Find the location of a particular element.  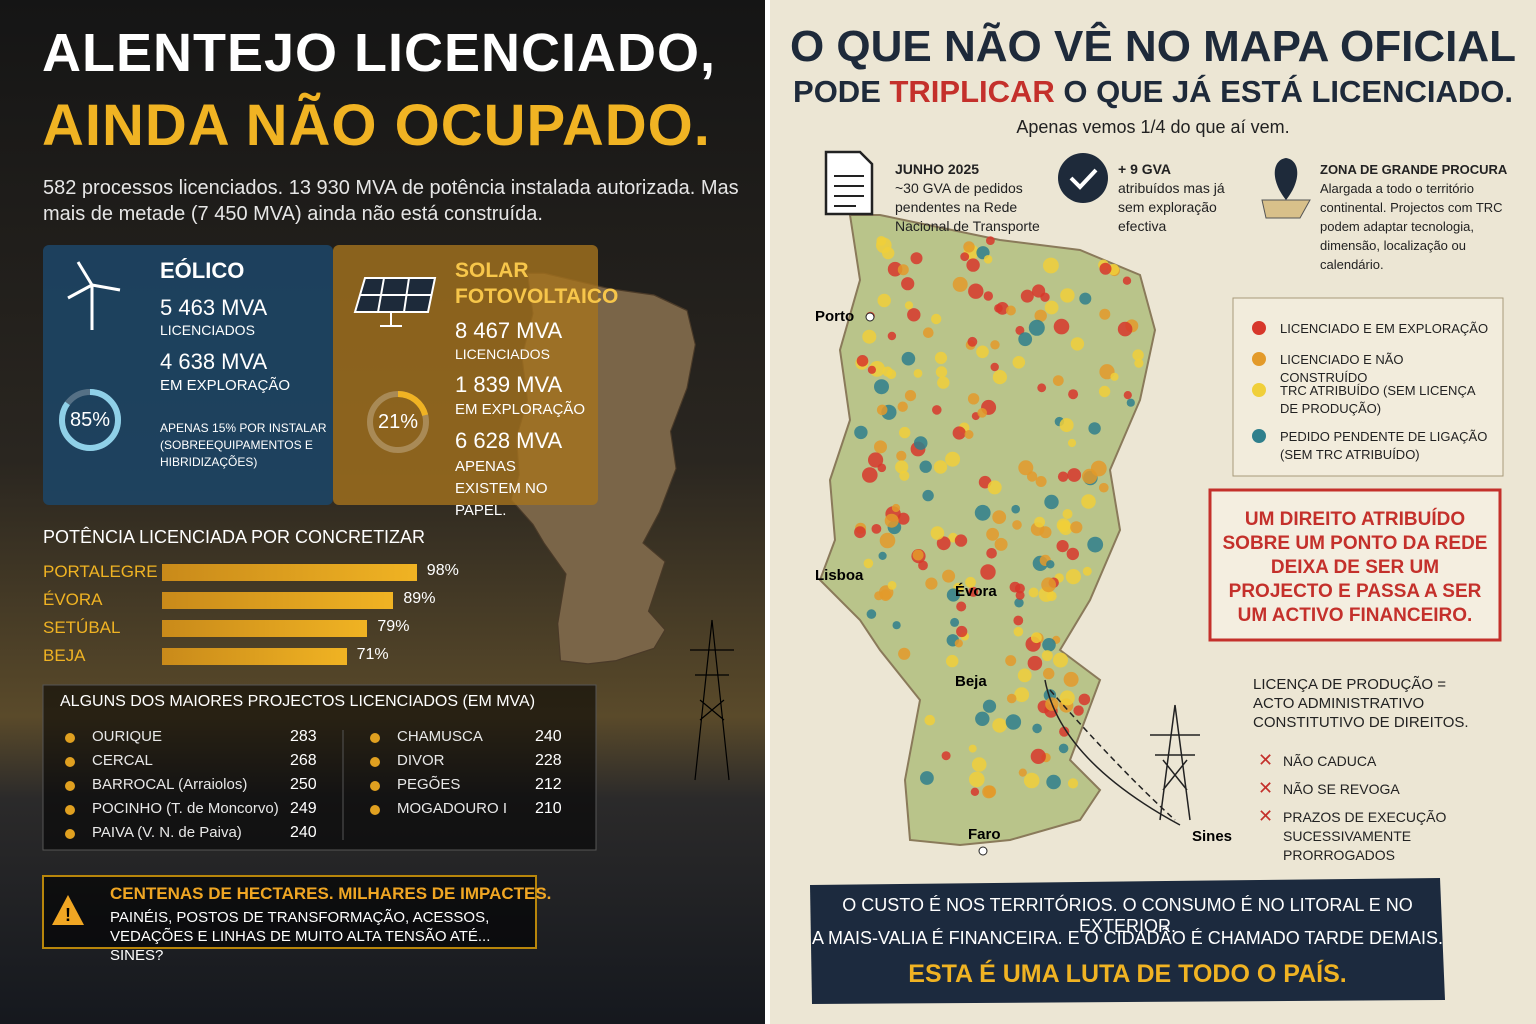

donut-arc is located at coordinates (90, 420).